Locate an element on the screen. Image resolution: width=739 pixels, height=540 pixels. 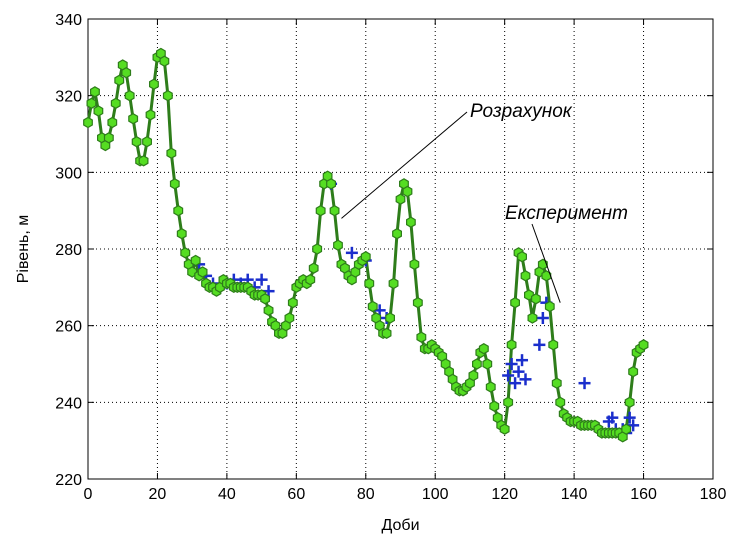
y-tick-label: 300 is located at coordinates (68, 173).